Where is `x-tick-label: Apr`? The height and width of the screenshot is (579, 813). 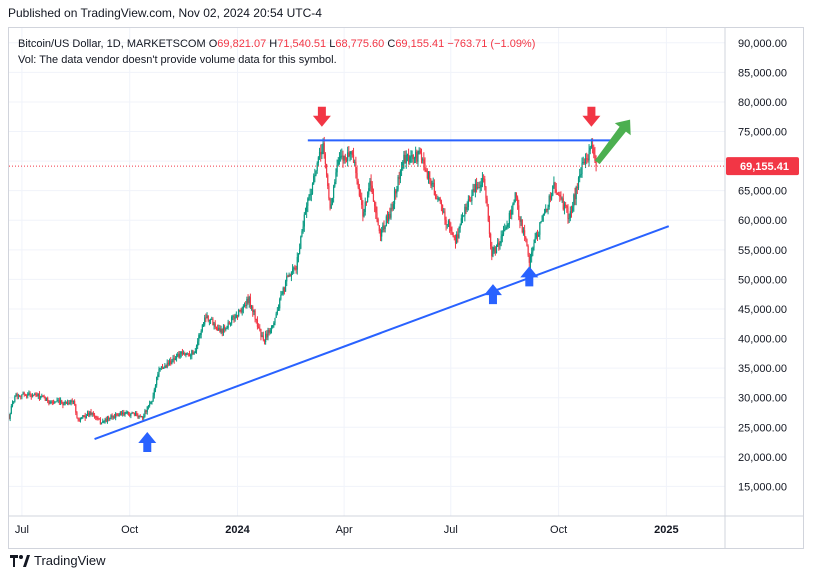 x-tick-label: Apr is located at coordinates (344, 530).